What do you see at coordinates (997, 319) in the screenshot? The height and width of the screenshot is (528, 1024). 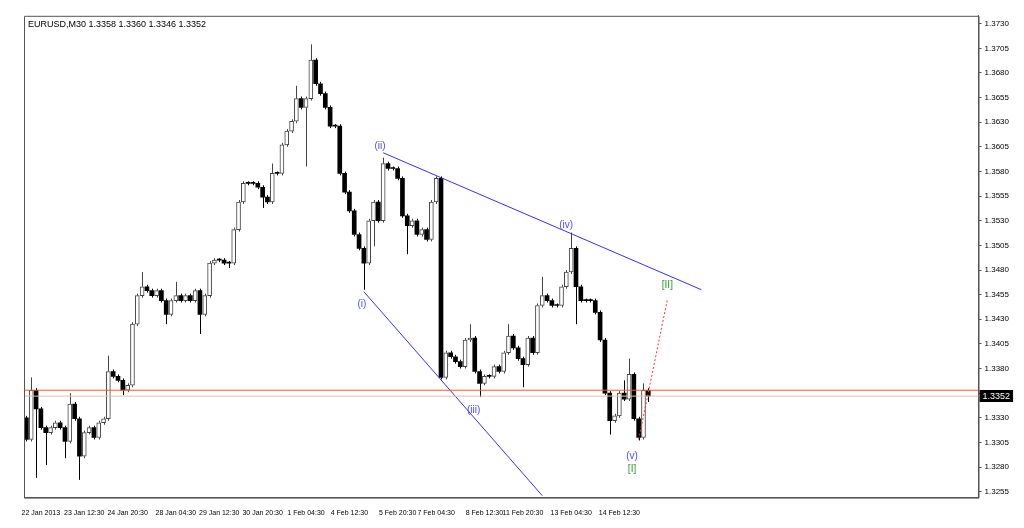 I see `y-tick-label: 1.3430` at bounding box center [997, 319].